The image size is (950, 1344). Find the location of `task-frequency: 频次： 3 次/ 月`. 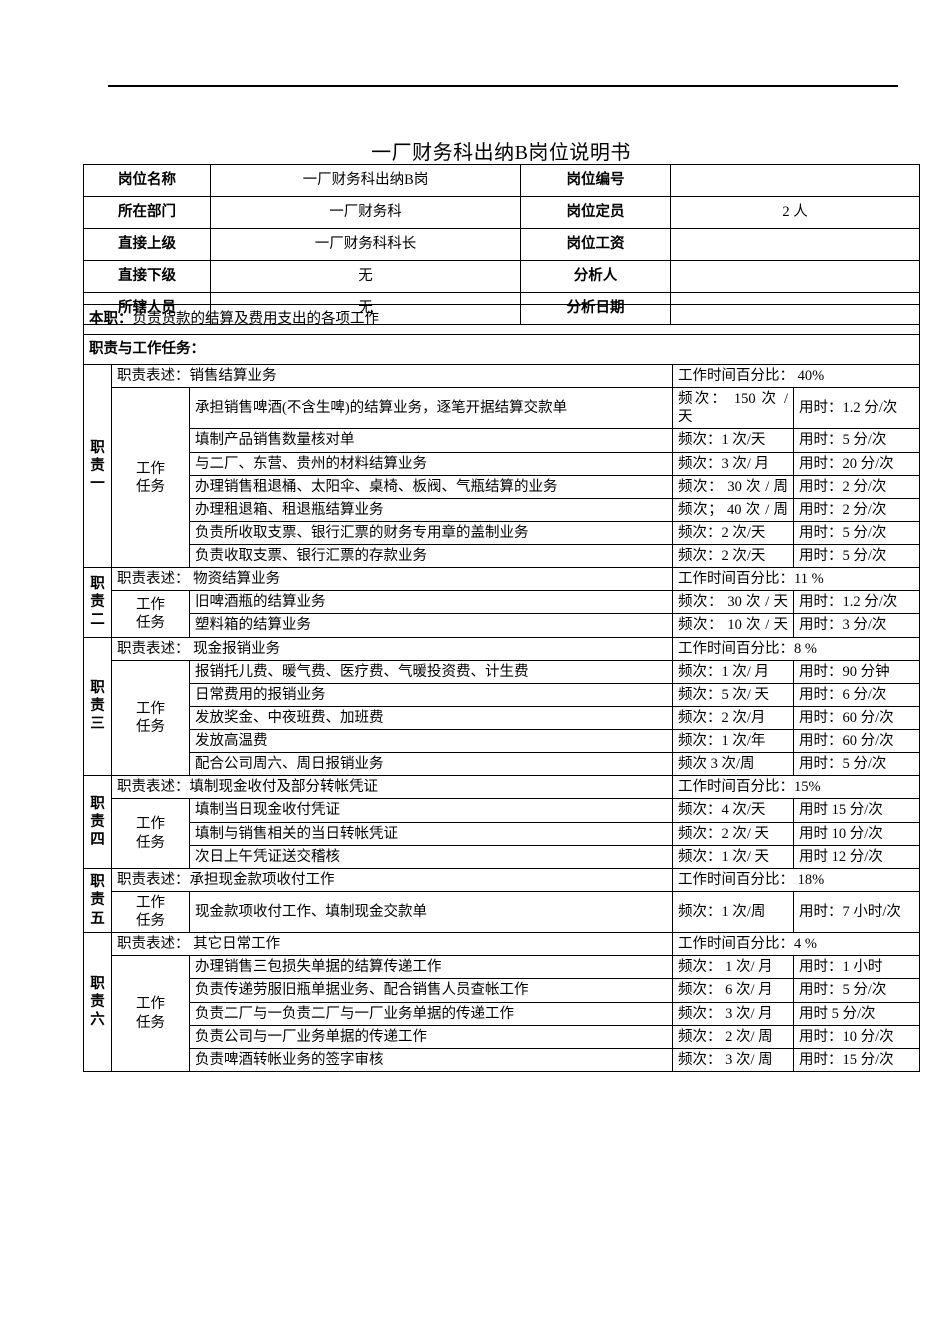

task-frequency: 频次： 3 次/ 月 is located at coordinates (733, 1013).